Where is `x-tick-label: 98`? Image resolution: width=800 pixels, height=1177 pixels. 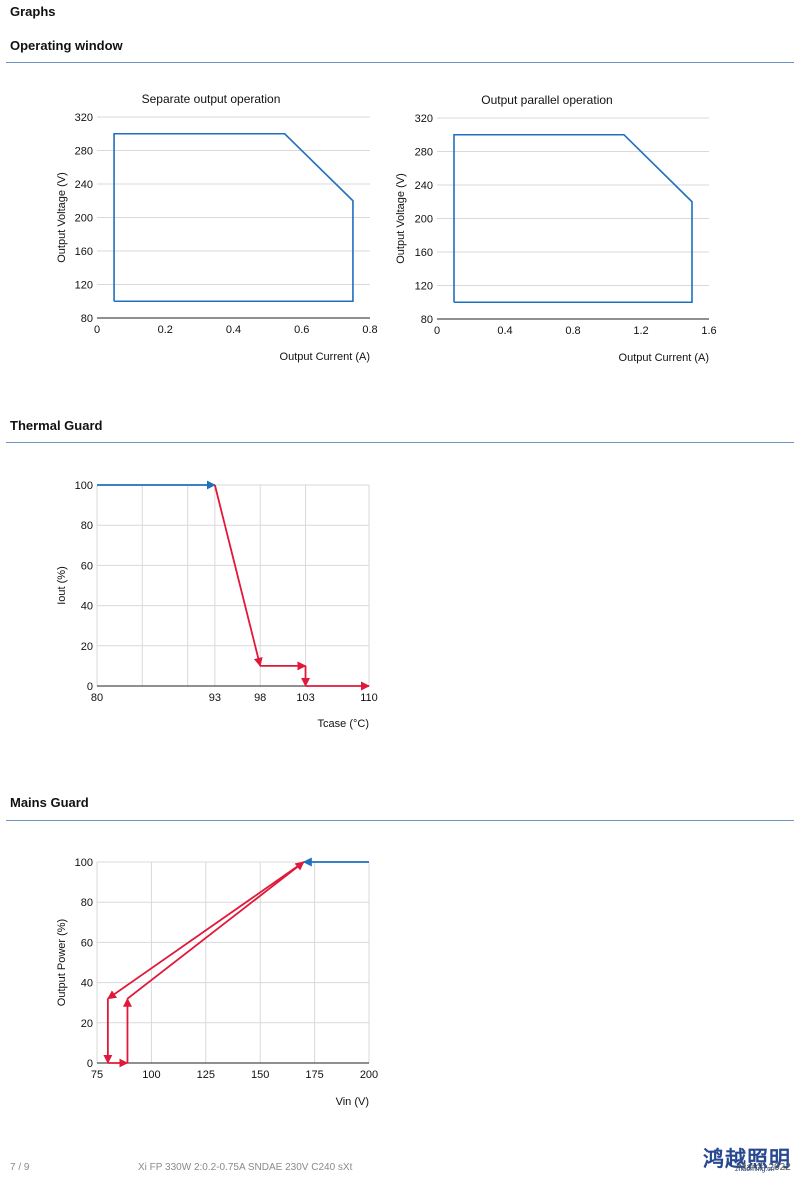
x-tick-label: 98 is located at coordinates (260, 698).